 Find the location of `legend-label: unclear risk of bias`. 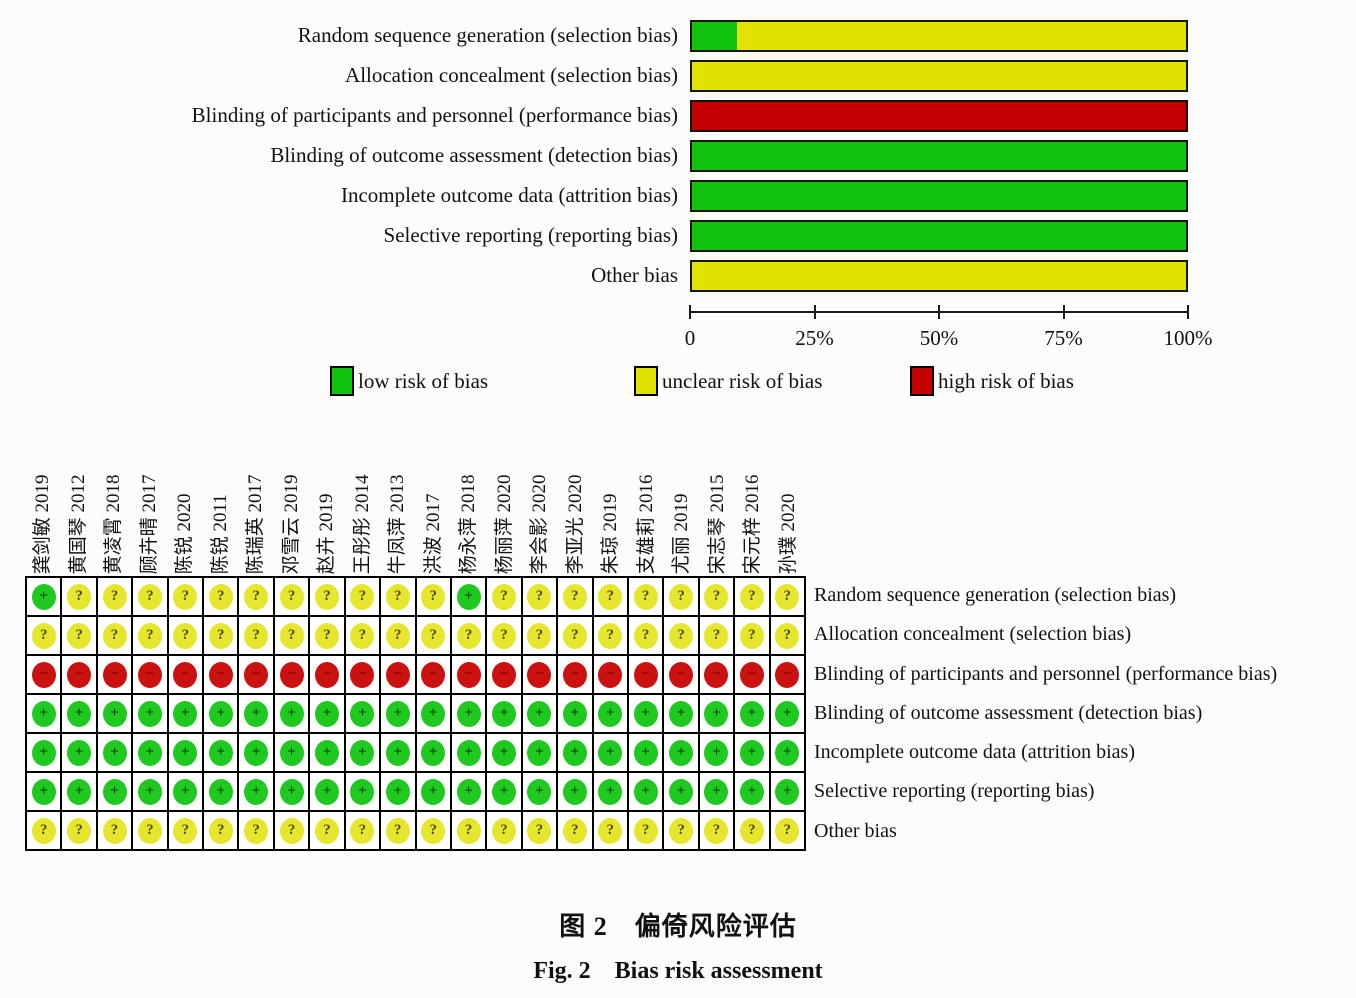

legend-label: unclear risk of bias is located at coordinates (742, 380).